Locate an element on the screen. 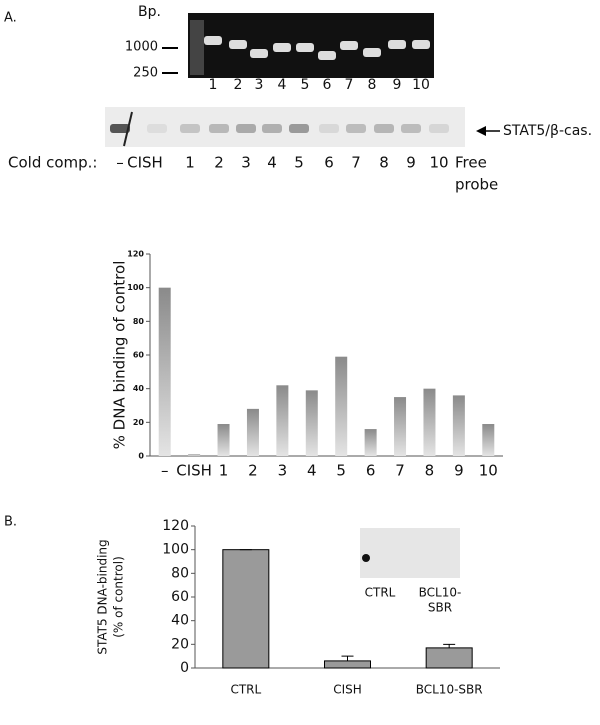 This screenshot has width=600, height=725. x-tick-label: 4 is located at coordinates (312, 471).